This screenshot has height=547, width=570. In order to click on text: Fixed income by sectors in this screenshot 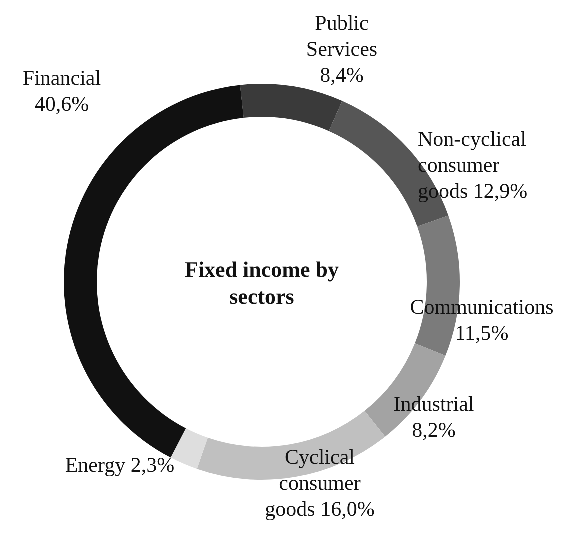, I will do `click(262, 283)`.